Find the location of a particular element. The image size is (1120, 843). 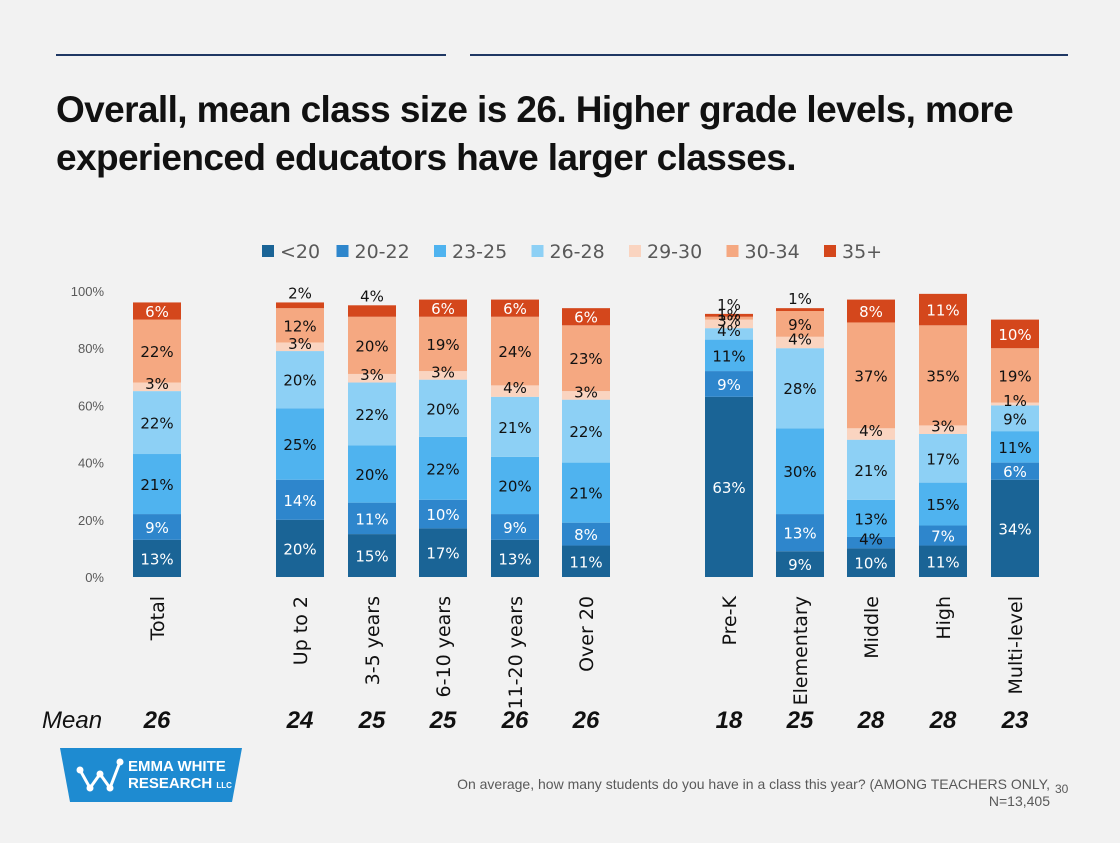

category-label: 11-20 years is located at coordinates (516, 653).